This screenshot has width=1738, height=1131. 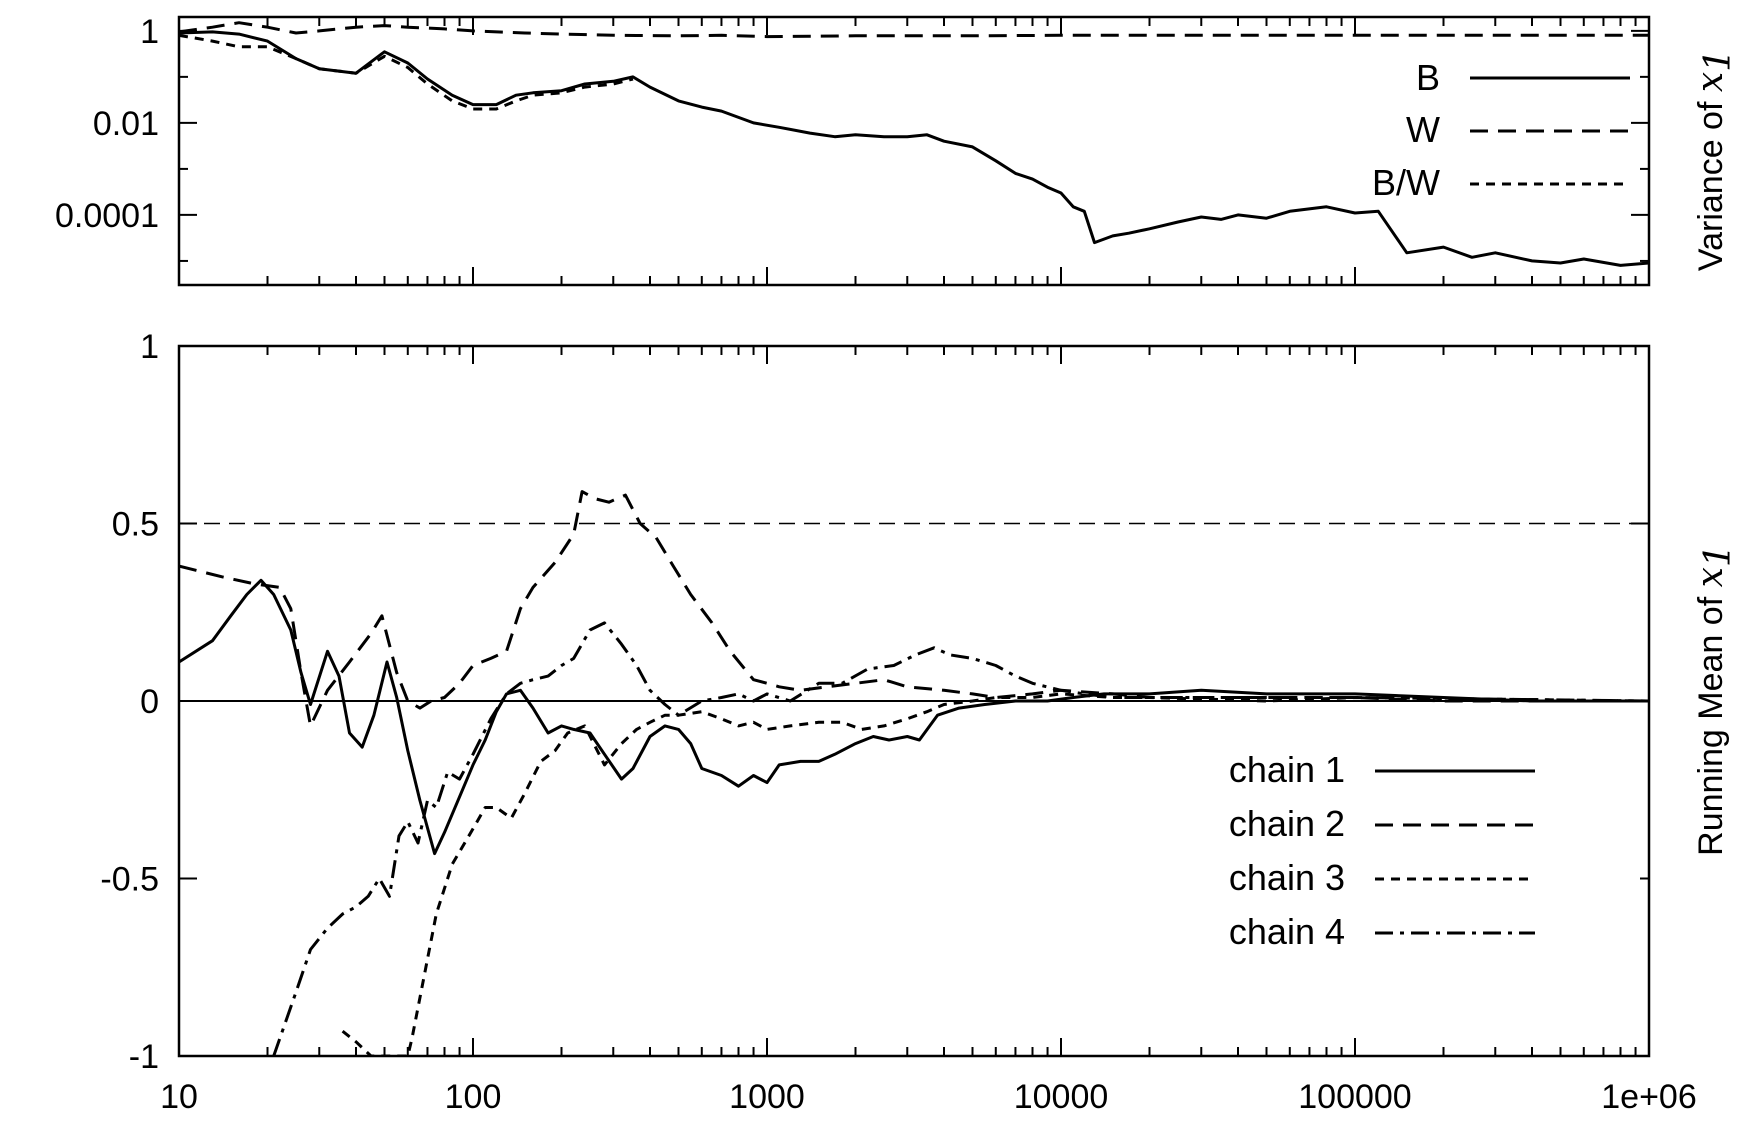 I want to click on series-line-w, so click(x=914, y=30).